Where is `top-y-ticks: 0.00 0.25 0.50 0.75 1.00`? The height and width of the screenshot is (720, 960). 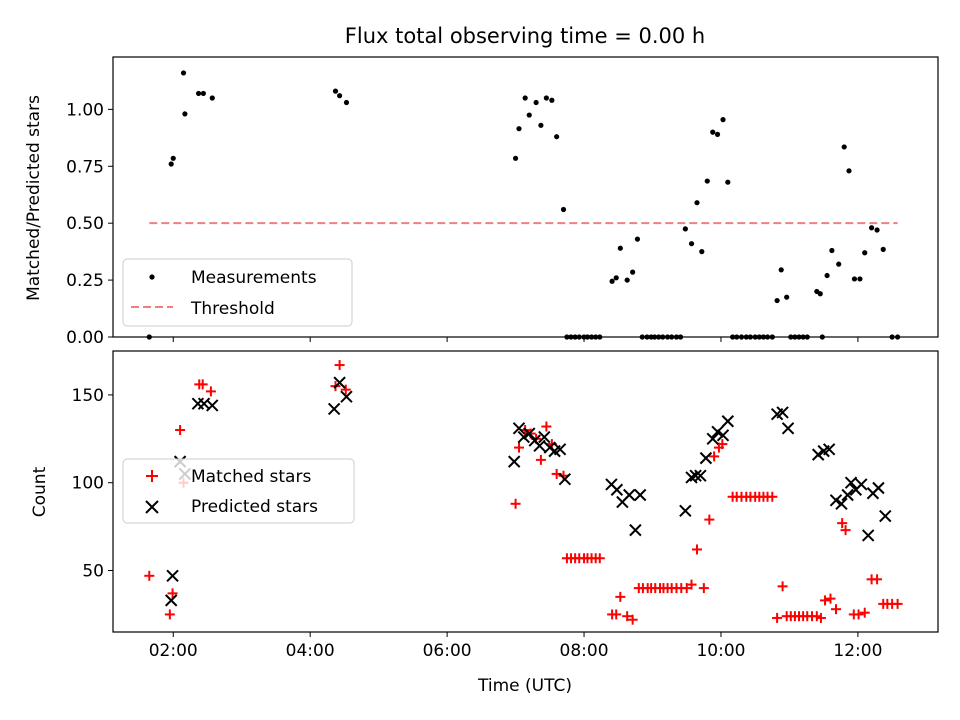
top-y-ticks: 0.00 0.25 0.50 0.75 1.00 is located at coordinates (89, 224).